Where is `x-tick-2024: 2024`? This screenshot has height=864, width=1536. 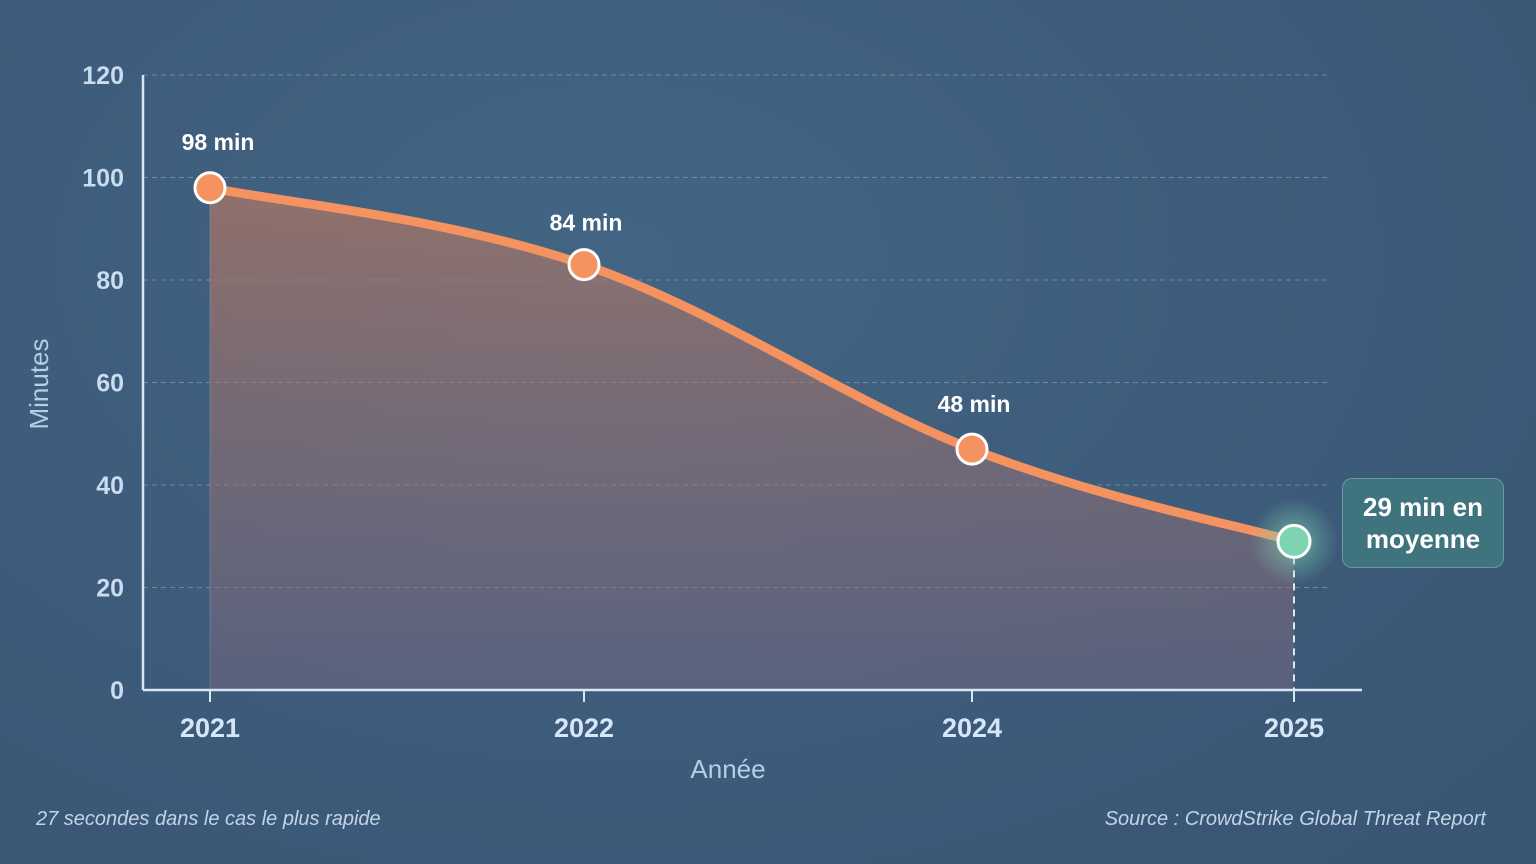
x-tick-2024: 2024 is located at coordinates (972, 728).